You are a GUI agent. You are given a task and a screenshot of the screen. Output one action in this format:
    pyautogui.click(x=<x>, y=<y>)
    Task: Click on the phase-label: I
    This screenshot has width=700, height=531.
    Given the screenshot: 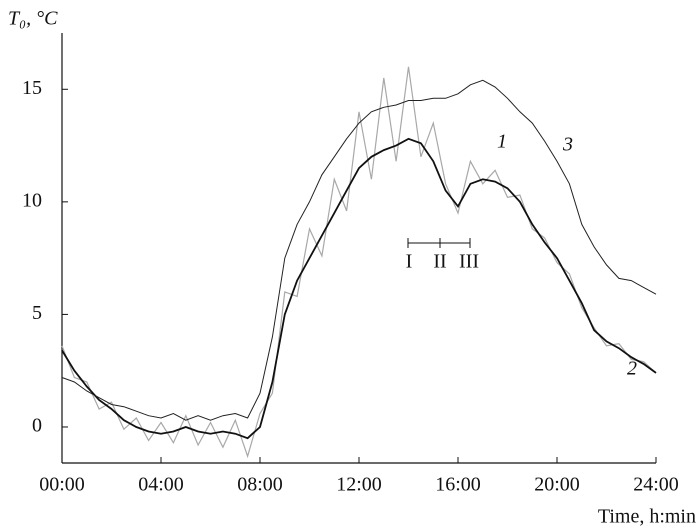 What is the action you would take?
    pyautogui.click(x=409, y=262)
    